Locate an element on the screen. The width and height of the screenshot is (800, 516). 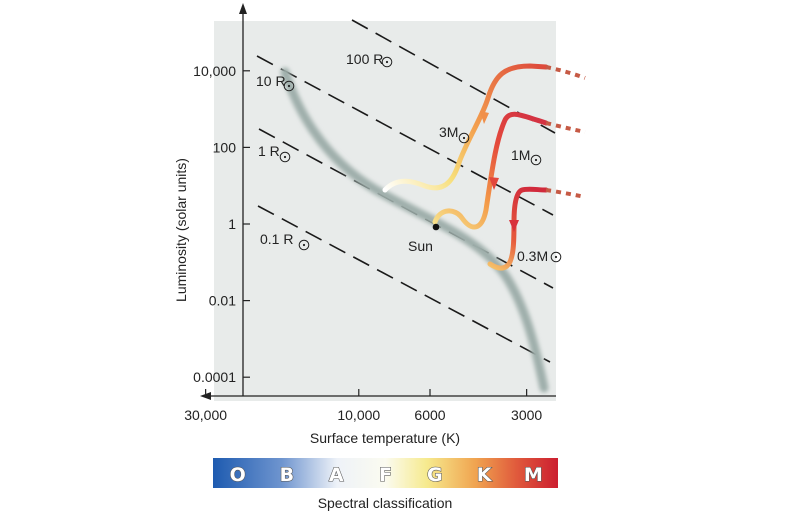
sun-label: Sun is located at coordinates (420, 246).